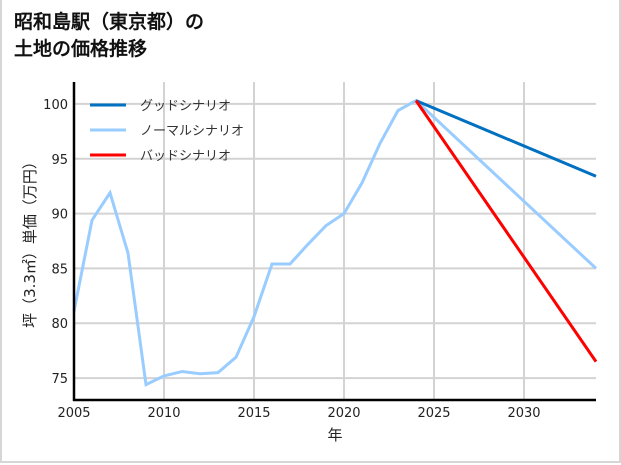 This screenshot has height=465, width=621. I want to click on legend-label: ノーマルシナリオ, so click(192, 131).